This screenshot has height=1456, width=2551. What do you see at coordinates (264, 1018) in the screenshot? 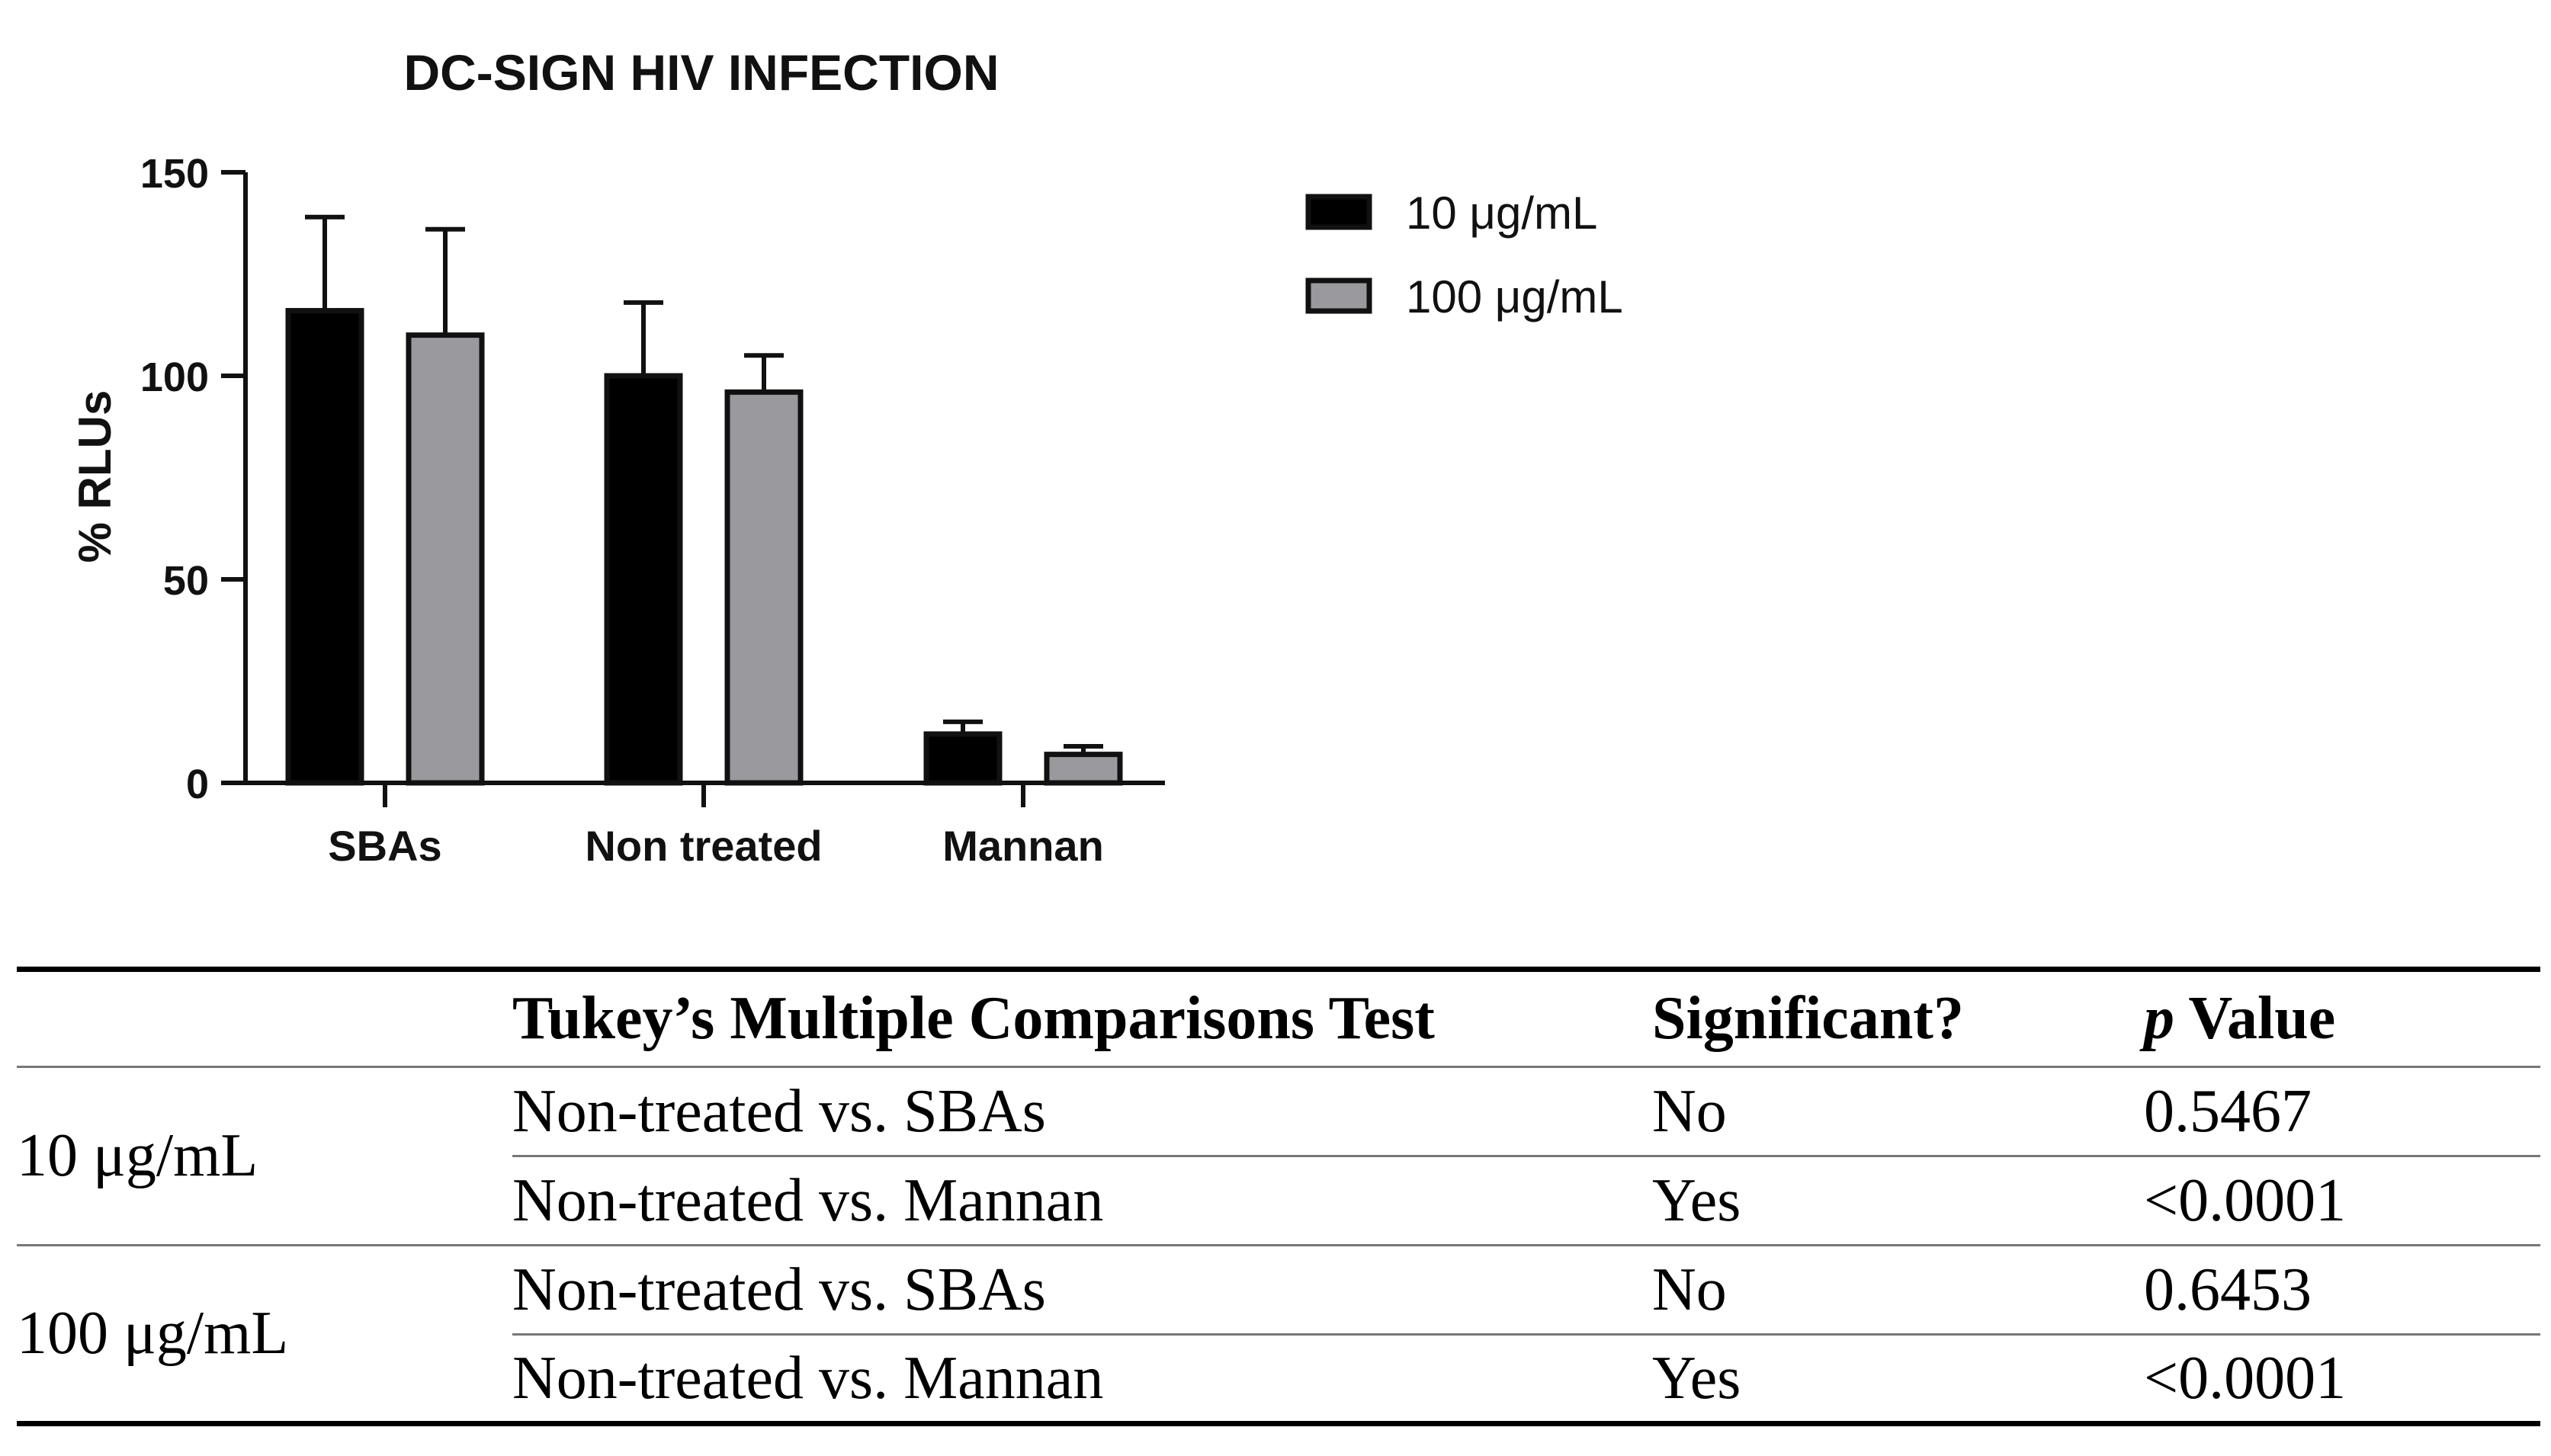
I see `header-group` at bounding box center [264, 1018].